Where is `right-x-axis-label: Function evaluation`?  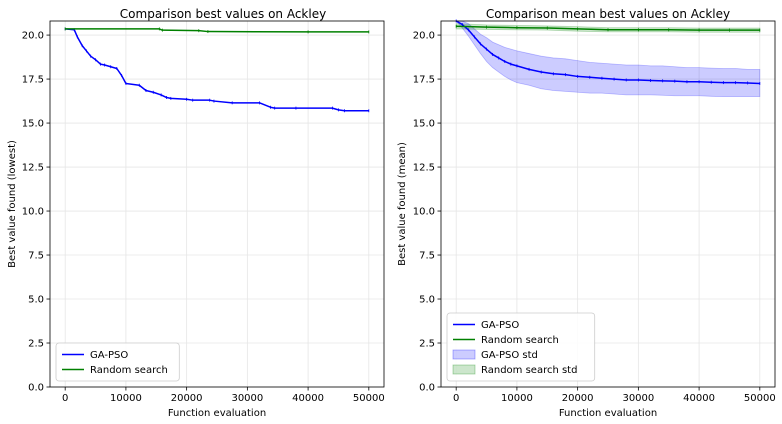
right-x-axis-label: Function evaluation is located at coordinates (608, 413).